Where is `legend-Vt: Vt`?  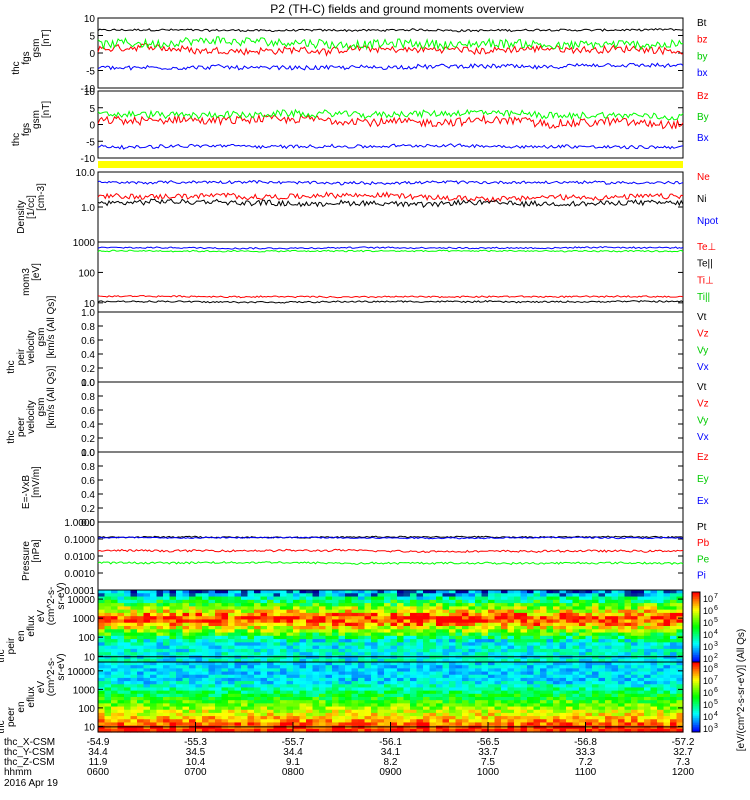
legend-Vt: Vt is located at coordinates (702, 387).